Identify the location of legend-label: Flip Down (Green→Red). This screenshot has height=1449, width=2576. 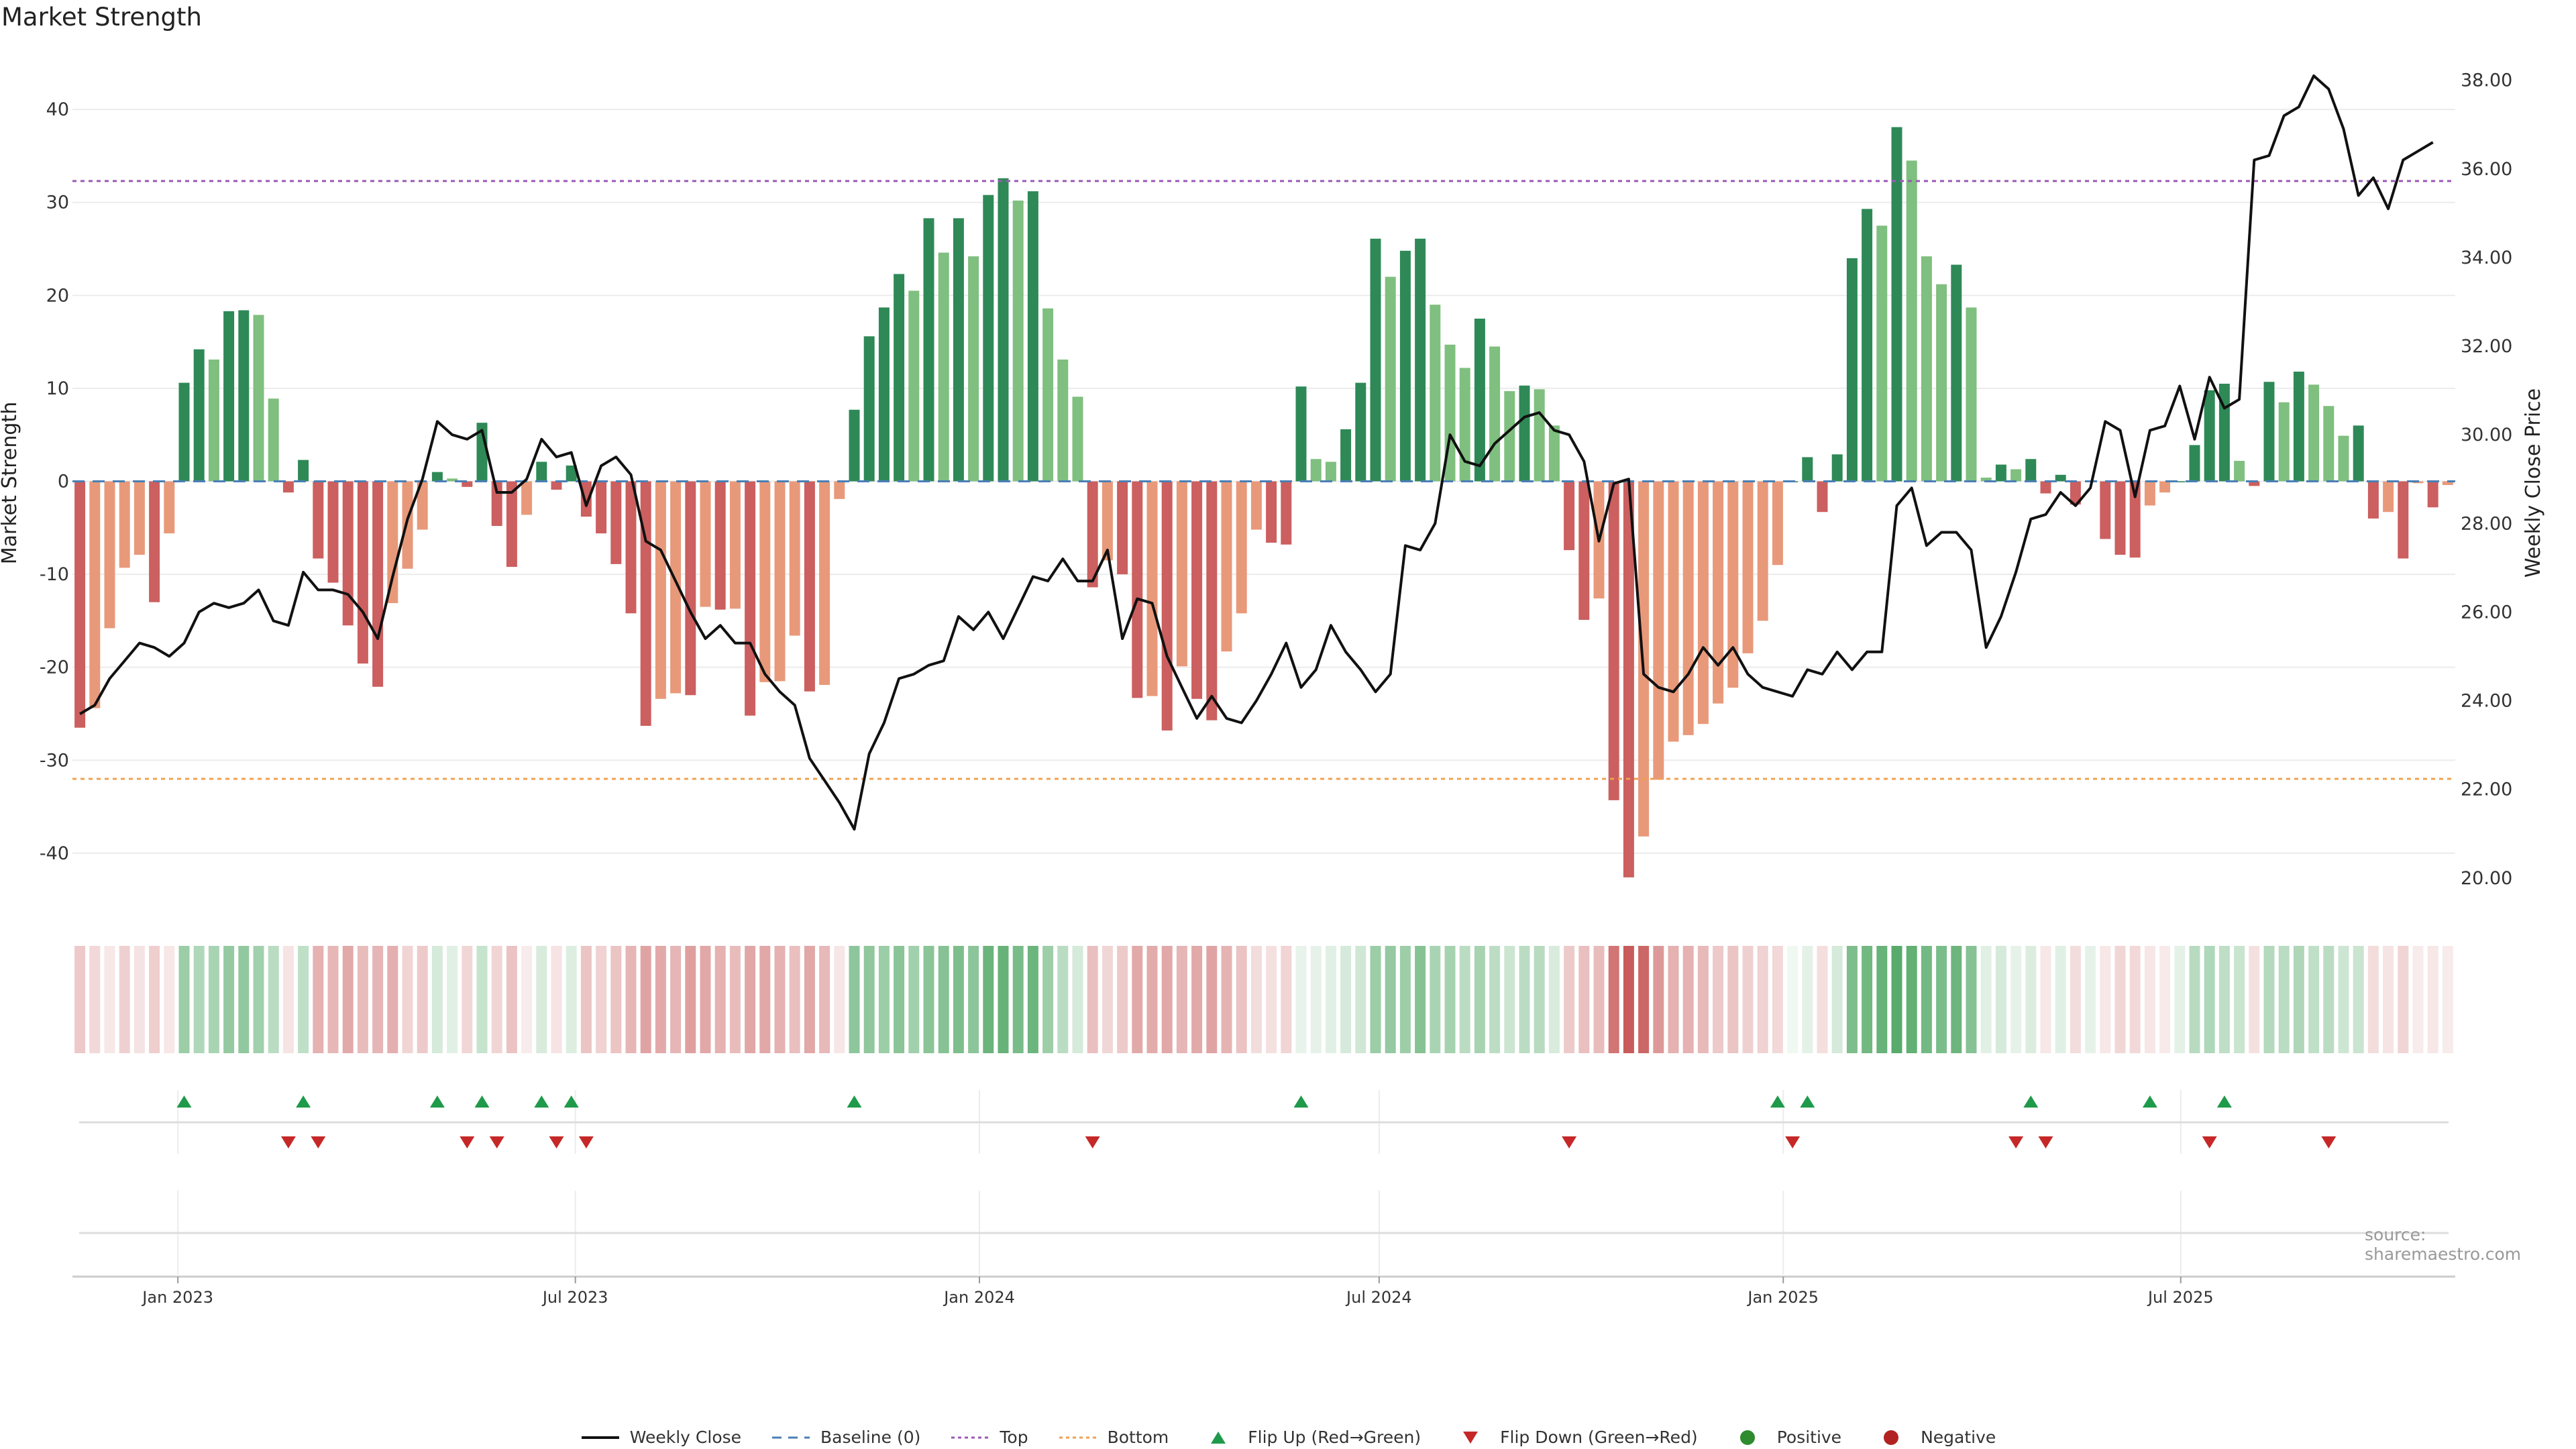
(1599, 1437).